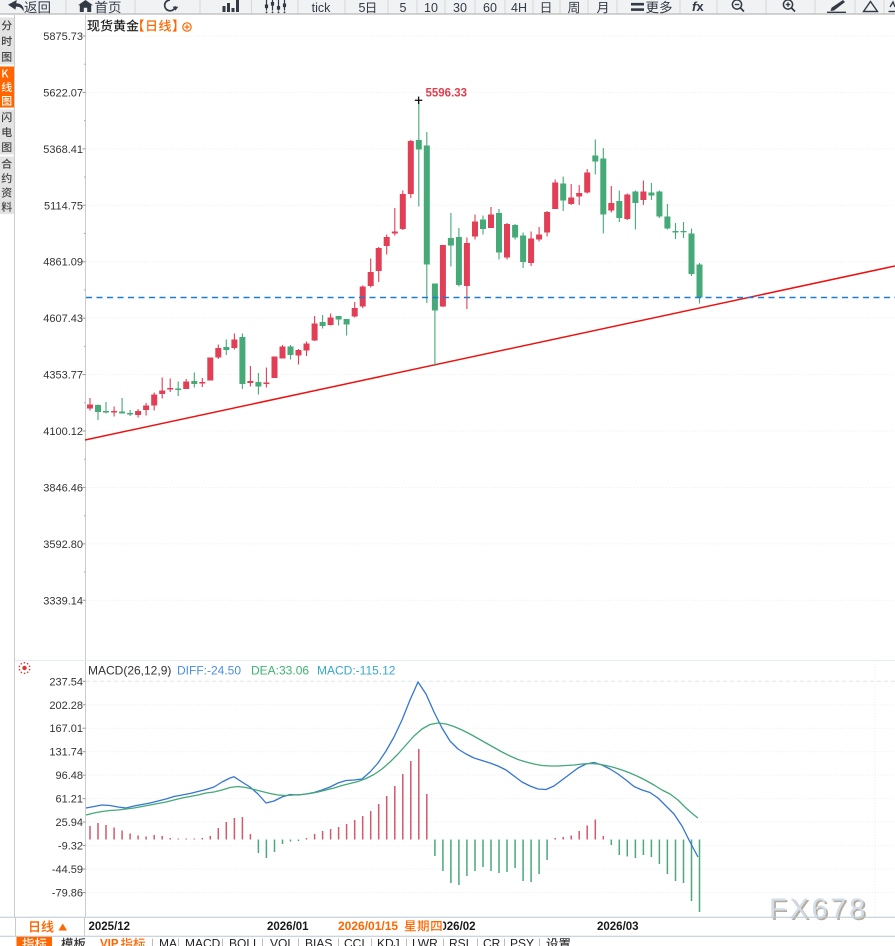 This screenshot has width=895, height=946. Describe the element at coordinates (244, 941) in the screenshot. I see `svg-text: BOLL` at that location.